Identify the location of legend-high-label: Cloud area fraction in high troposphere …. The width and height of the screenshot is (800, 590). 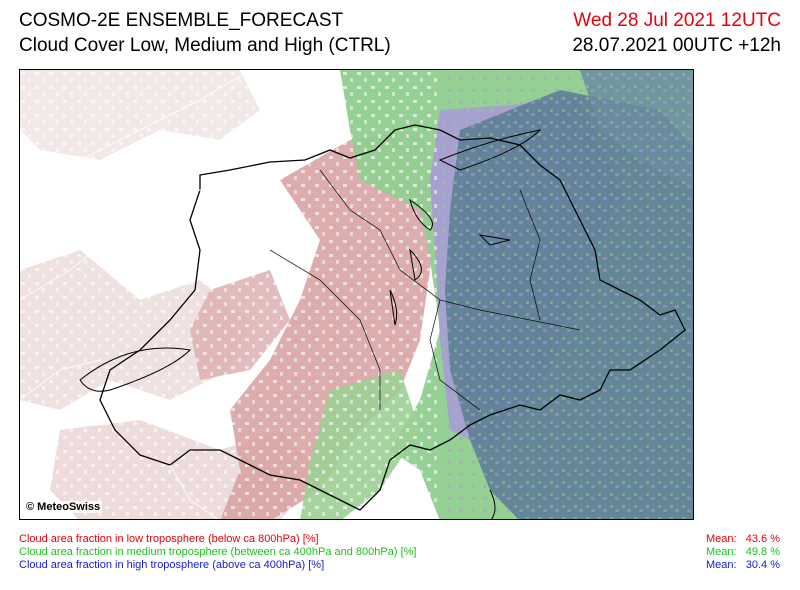
(172, 565).